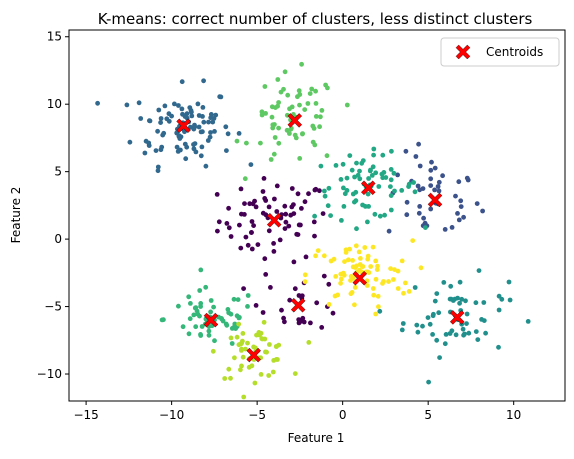 The image size is (574, 459). Describe the element at coordinates (58, 172) in the screenshot. I see `y-tick-label: 5` at that location.